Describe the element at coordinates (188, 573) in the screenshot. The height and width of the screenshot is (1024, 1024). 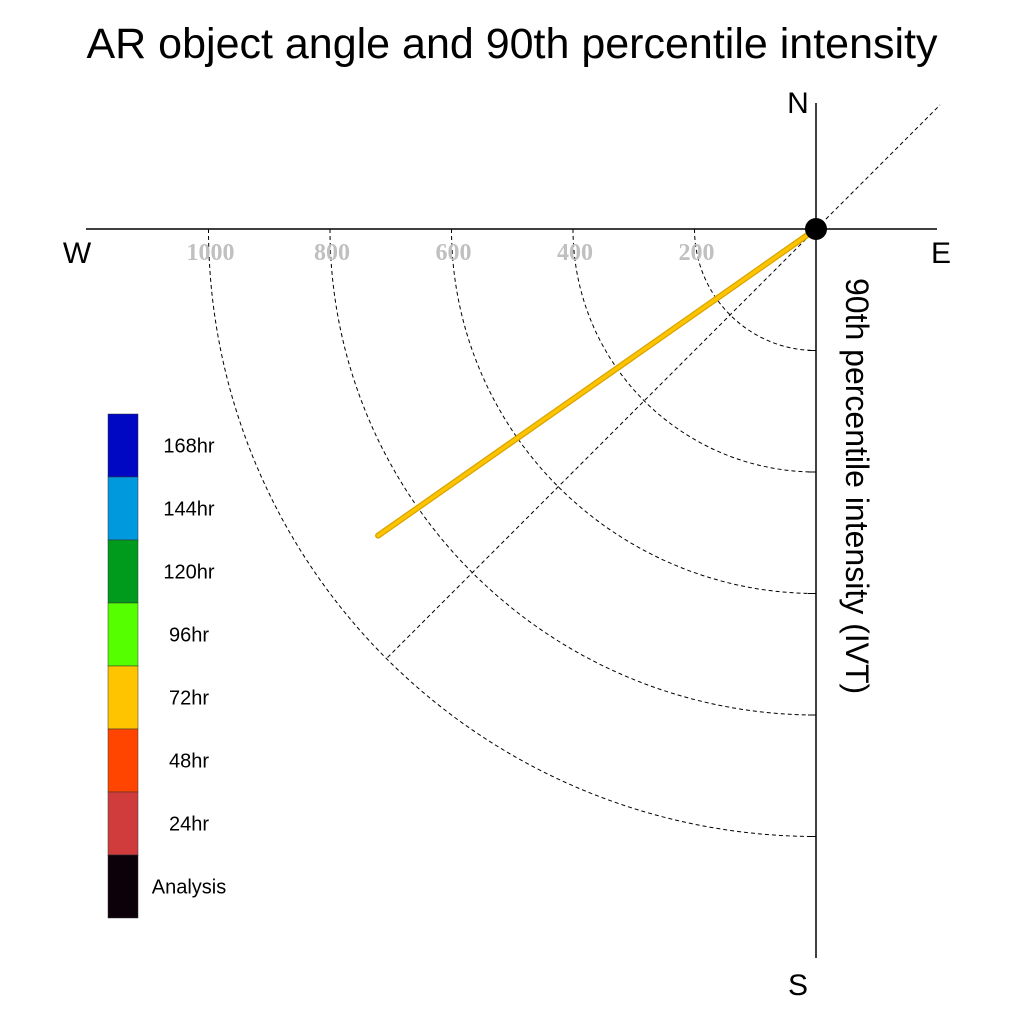
I see `legend-label-120hr: 120hr` at that location.